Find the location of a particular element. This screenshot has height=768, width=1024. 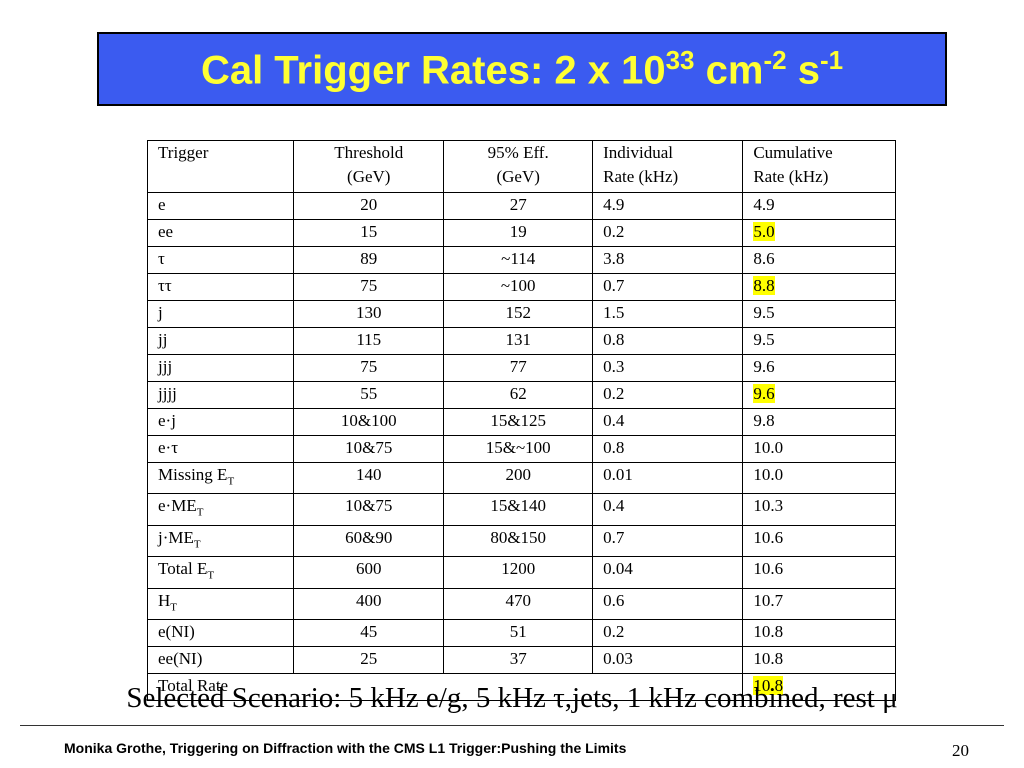

cell-trigger: jjj is located at coordinates (220, 368).